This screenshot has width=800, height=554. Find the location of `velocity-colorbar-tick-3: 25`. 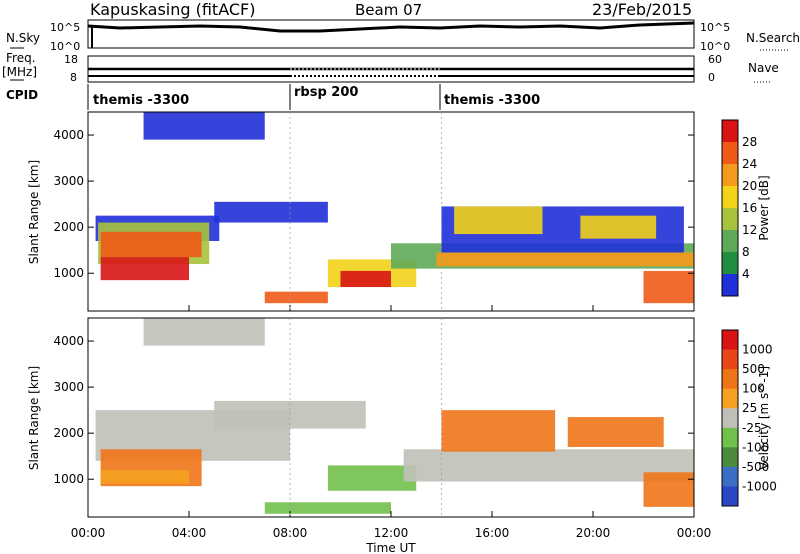

velocity-colorbar-tick-3: 25 is located at coordinates (749, 408).